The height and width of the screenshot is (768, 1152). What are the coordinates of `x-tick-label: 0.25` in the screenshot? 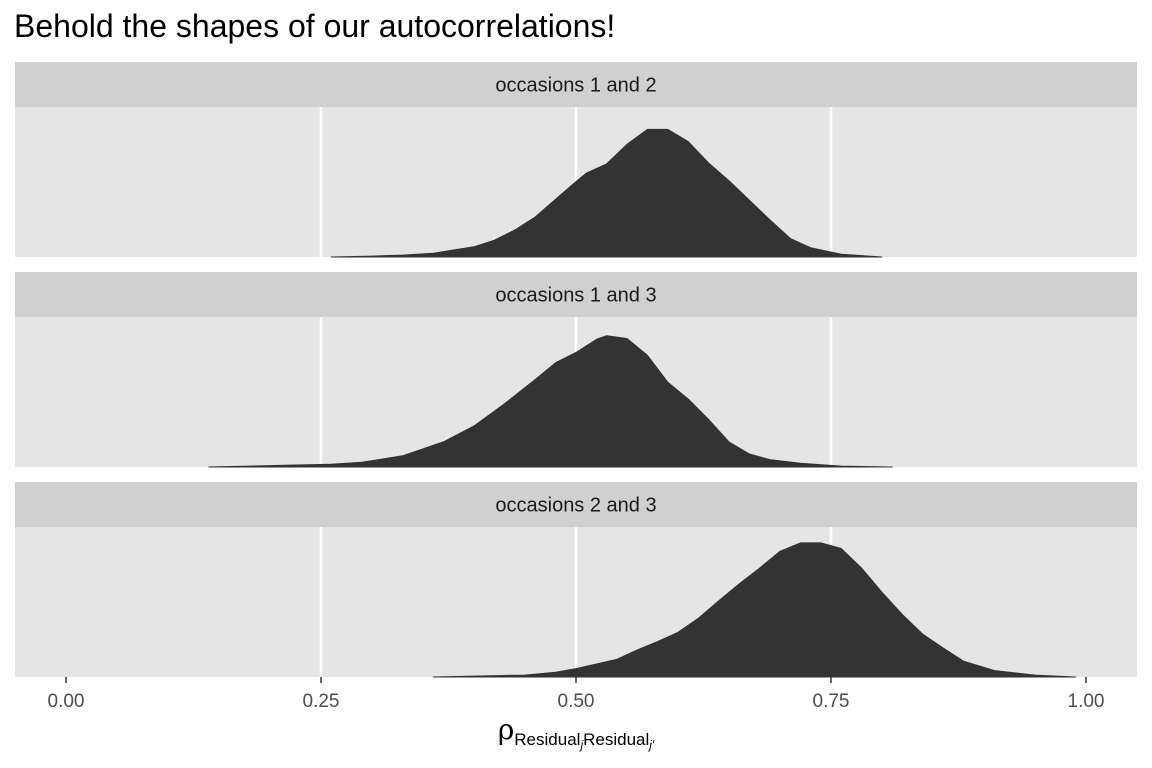 It's located at (321, 701).